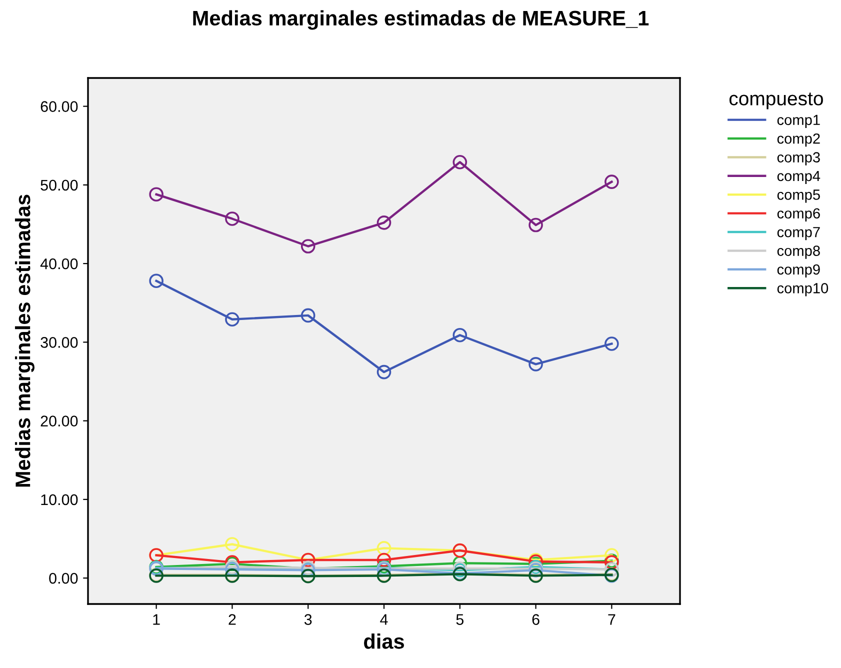 The image size is (841, 668). What do you see at coordinates (612, 619) in the screenshot?
I see `x-tick-label: 7` at bounding box center [612, 619].